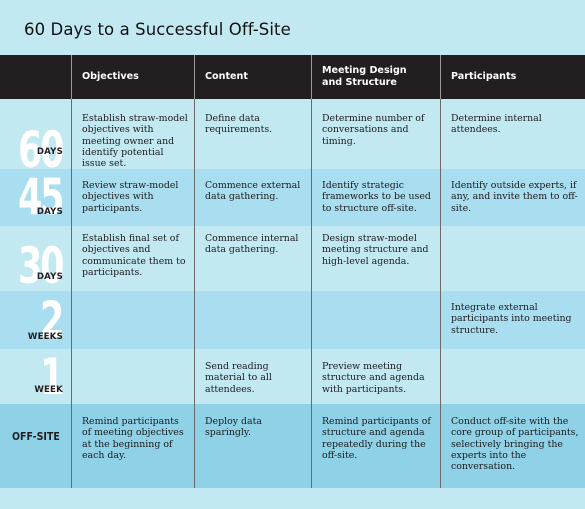  I want to click on row-number: 45, so click(41, 197).